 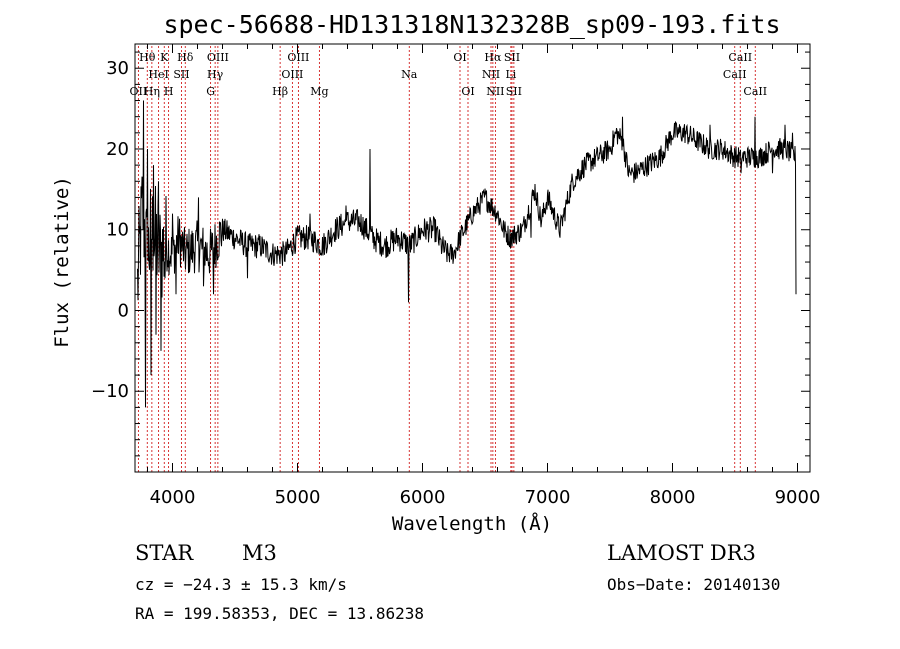 What do you see at coordinates (241, 584) in the screenshot?
I see `redshift-text: cz = −24.3 ± 15.3 km/s` at bounding box center [241, 584].